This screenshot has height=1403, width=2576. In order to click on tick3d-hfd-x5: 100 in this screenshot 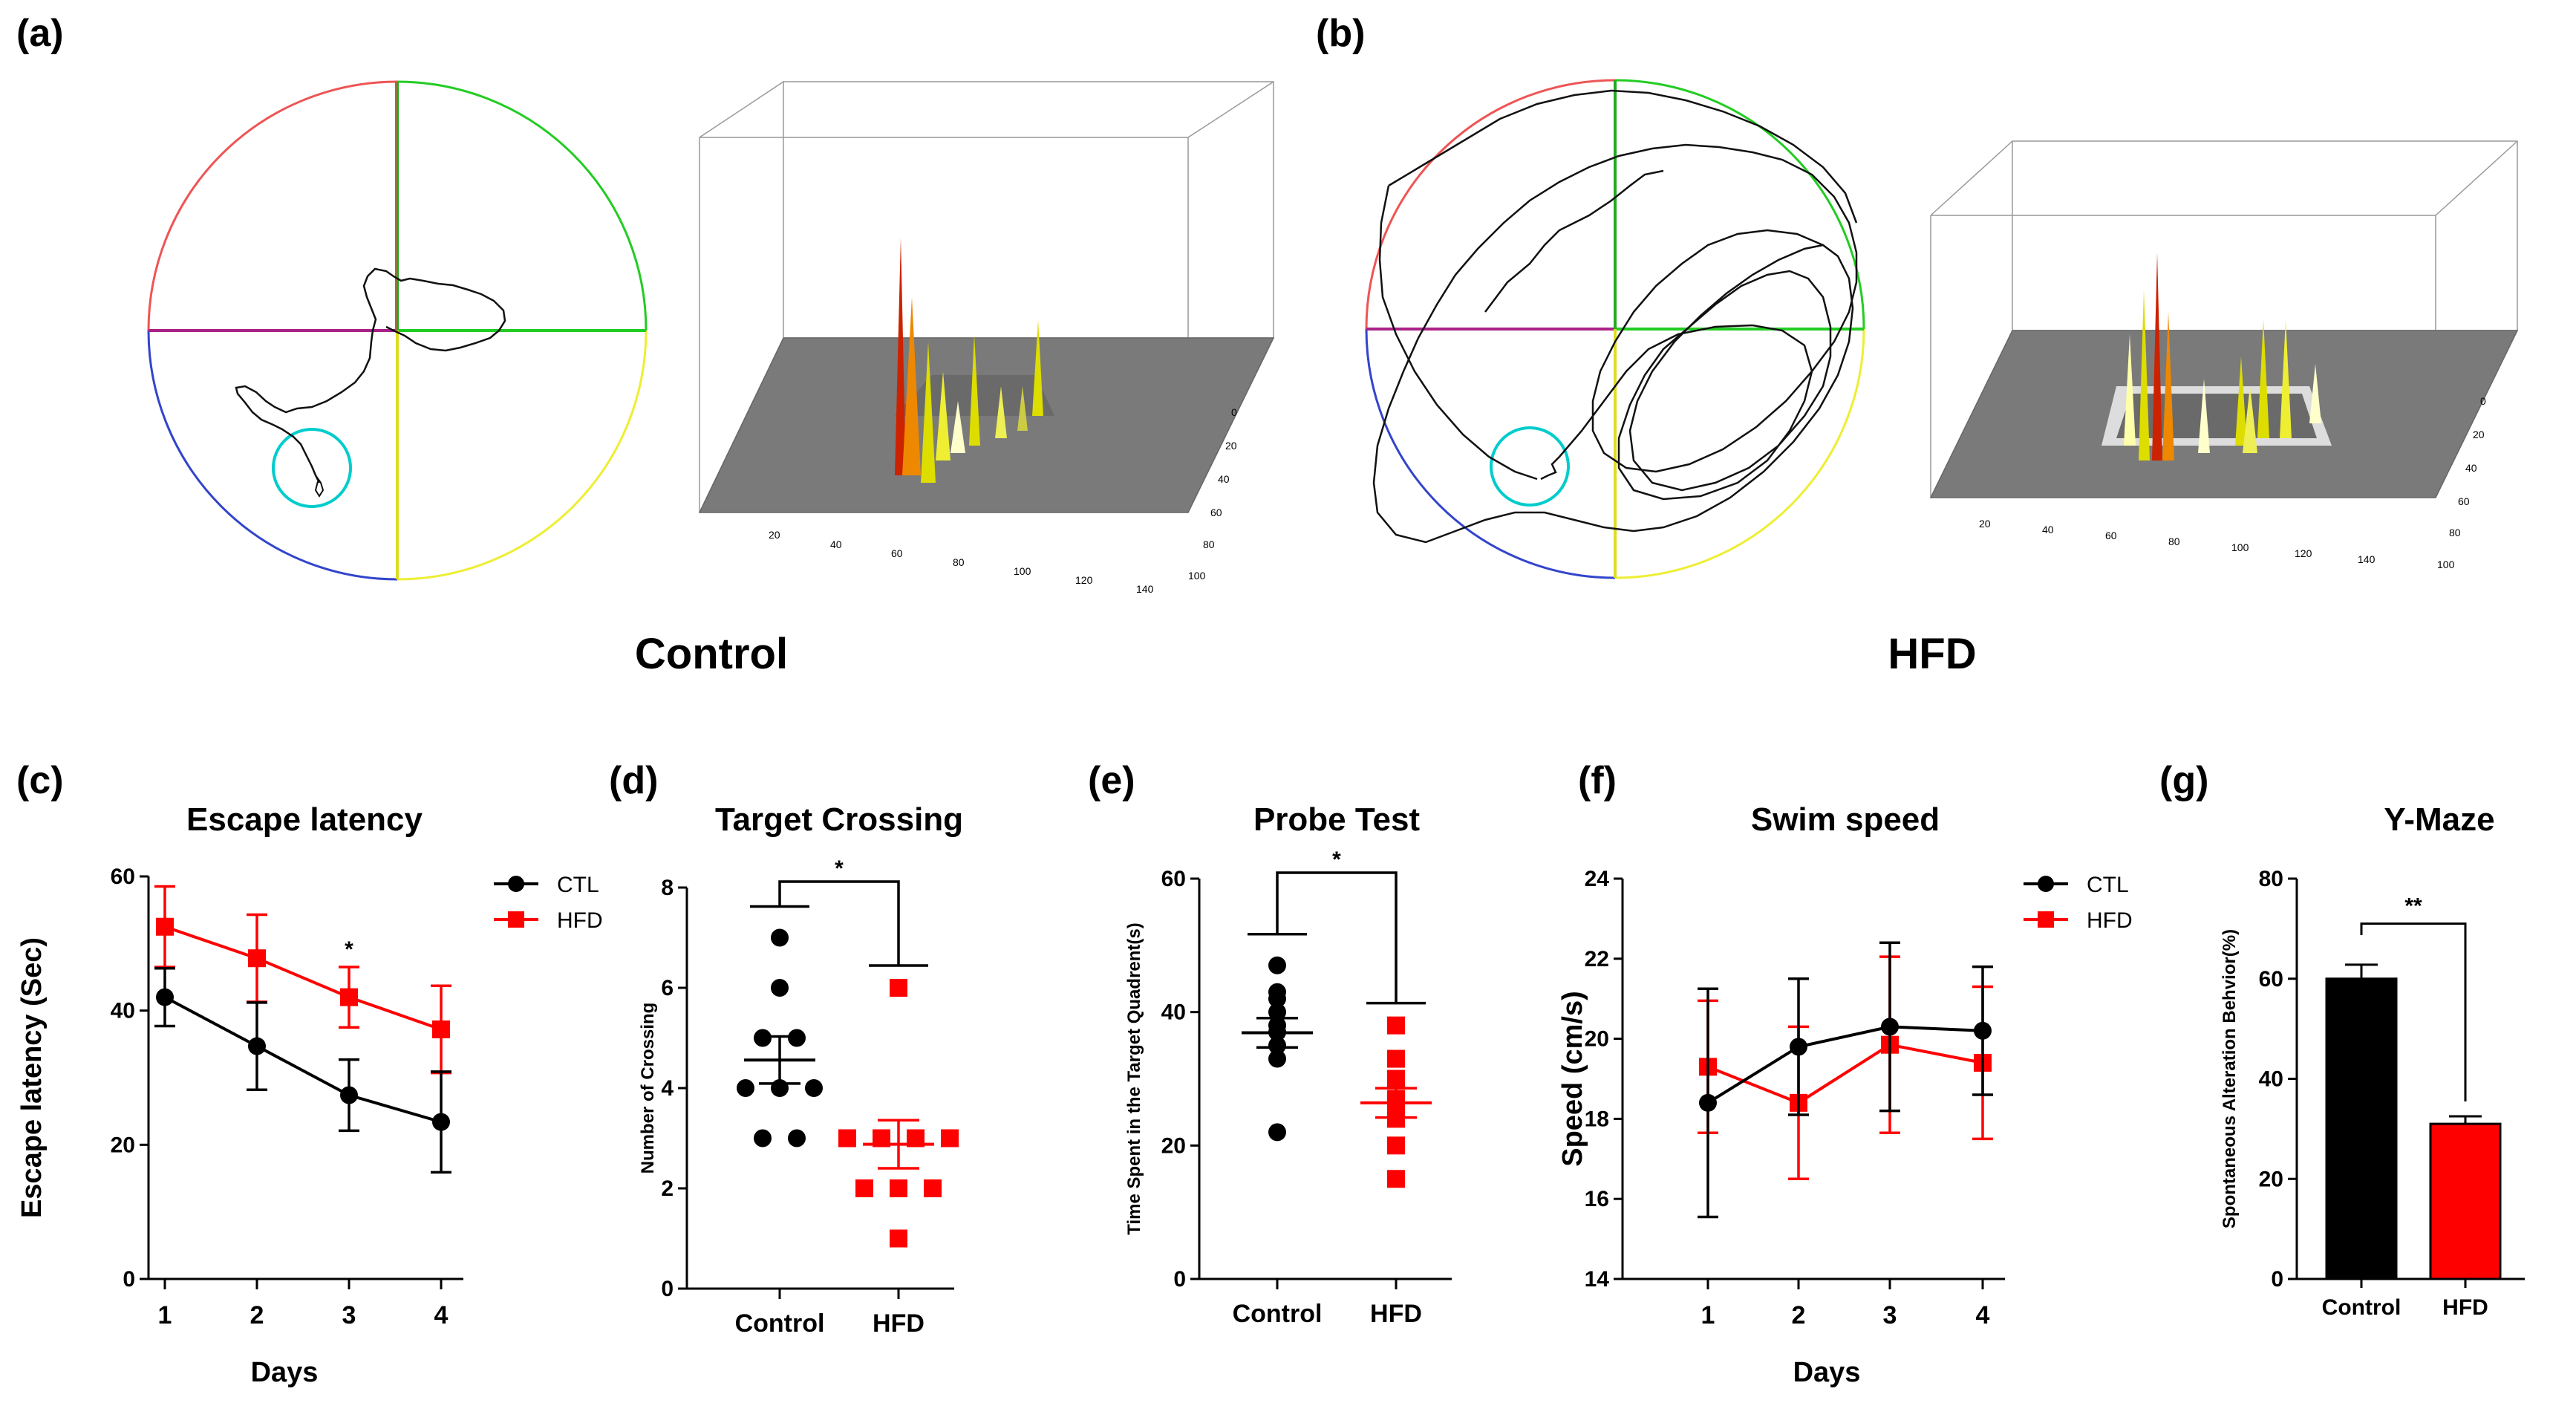, I will do `click(2240, 547)`.